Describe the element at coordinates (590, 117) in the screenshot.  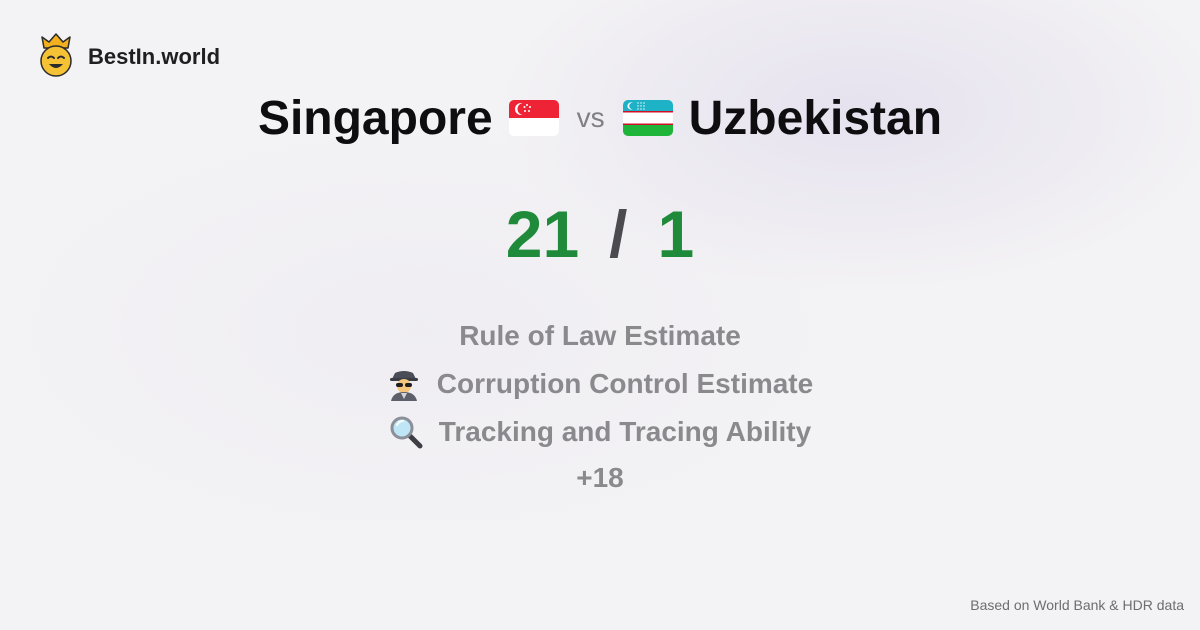
I see `vs-label: vs` at that location.